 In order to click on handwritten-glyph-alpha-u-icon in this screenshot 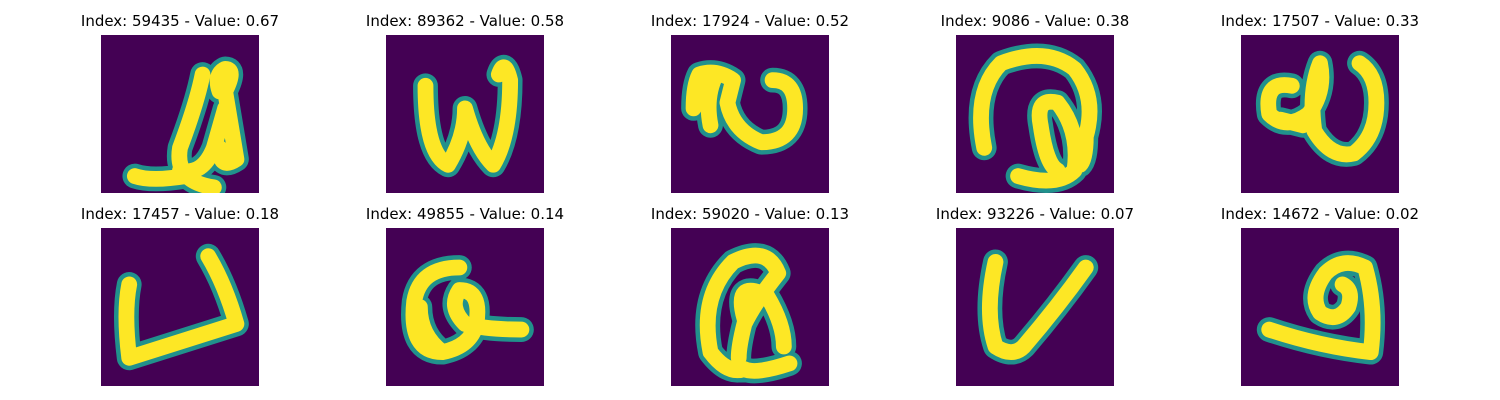, I will do `click(1320, 114)`.